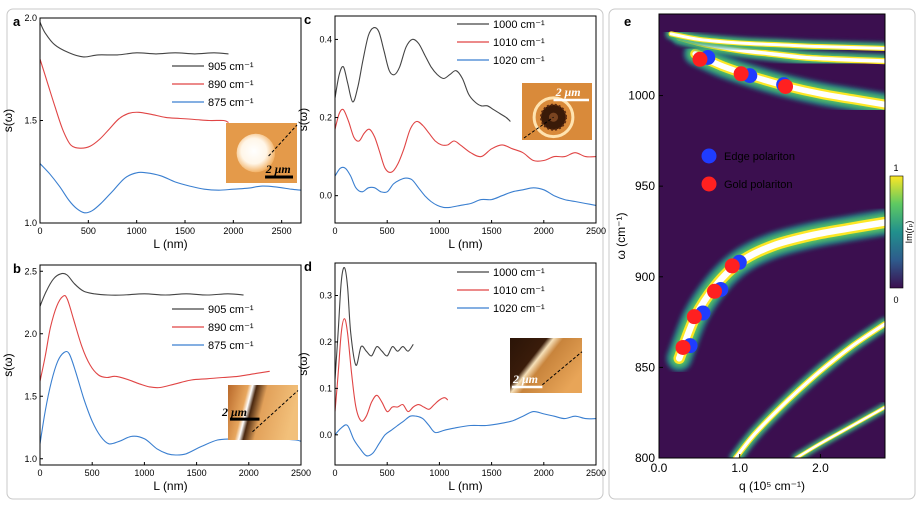  I want to click on panel-letter-a: a, so click(17, 21).